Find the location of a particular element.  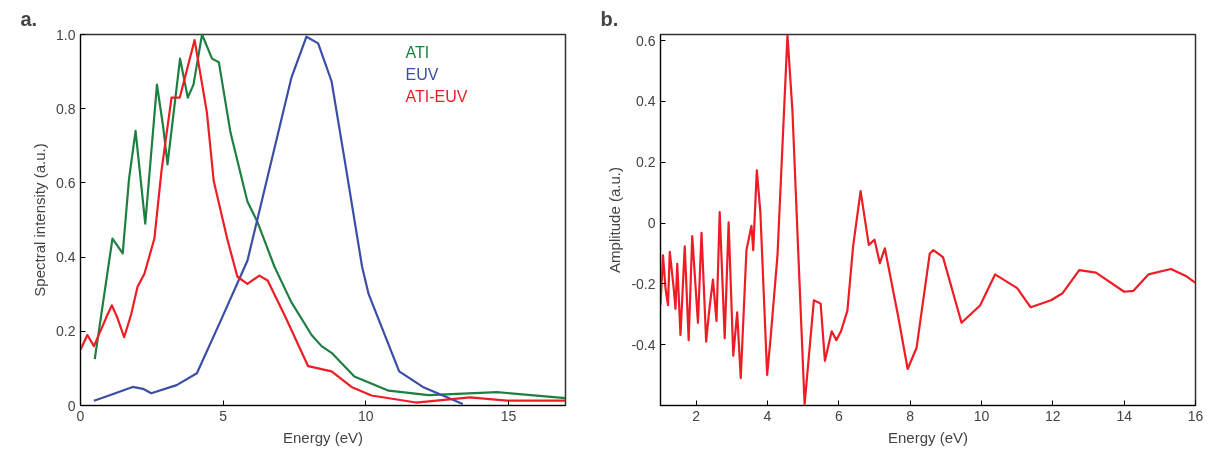

chart-title: a. is located at coordinates (29, 18).